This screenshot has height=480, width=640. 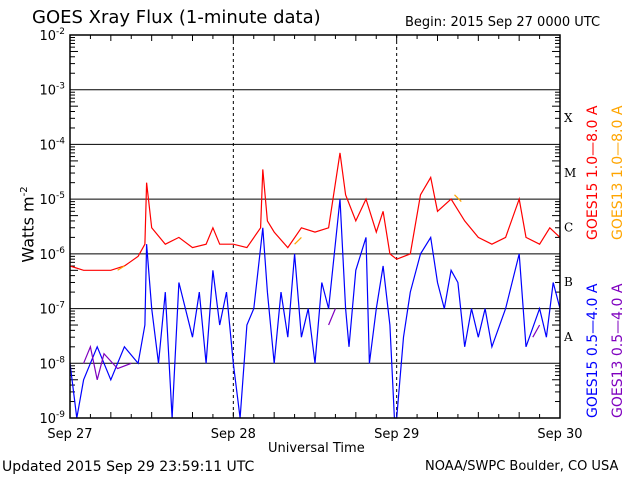 What do you see at coordinates (316, 448) in the screenshot?
I see `x-axis-label: Universal Time` at bounding box center [316, 448].